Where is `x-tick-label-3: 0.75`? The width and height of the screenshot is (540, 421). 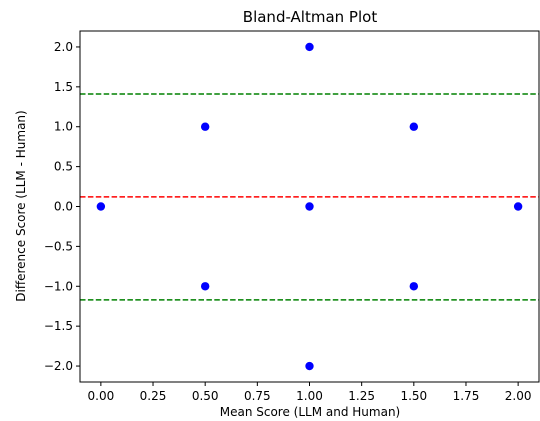 x-tick-label-3: 0.75 is located at coordinates (257, 396).